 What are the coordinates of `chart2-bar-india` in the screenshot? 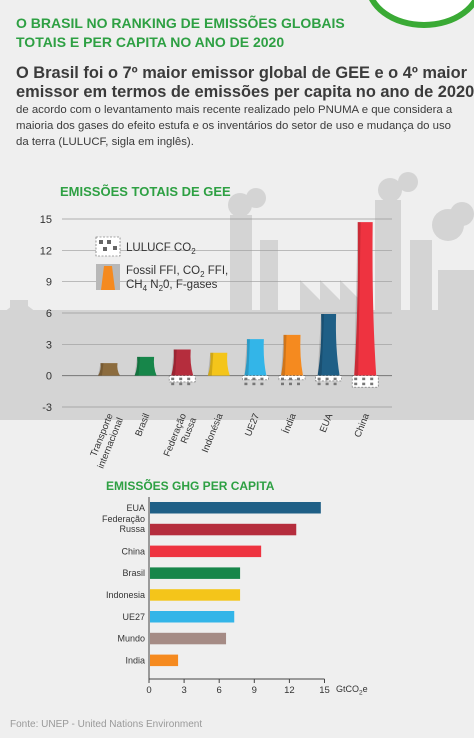 It's located at (164, 660).